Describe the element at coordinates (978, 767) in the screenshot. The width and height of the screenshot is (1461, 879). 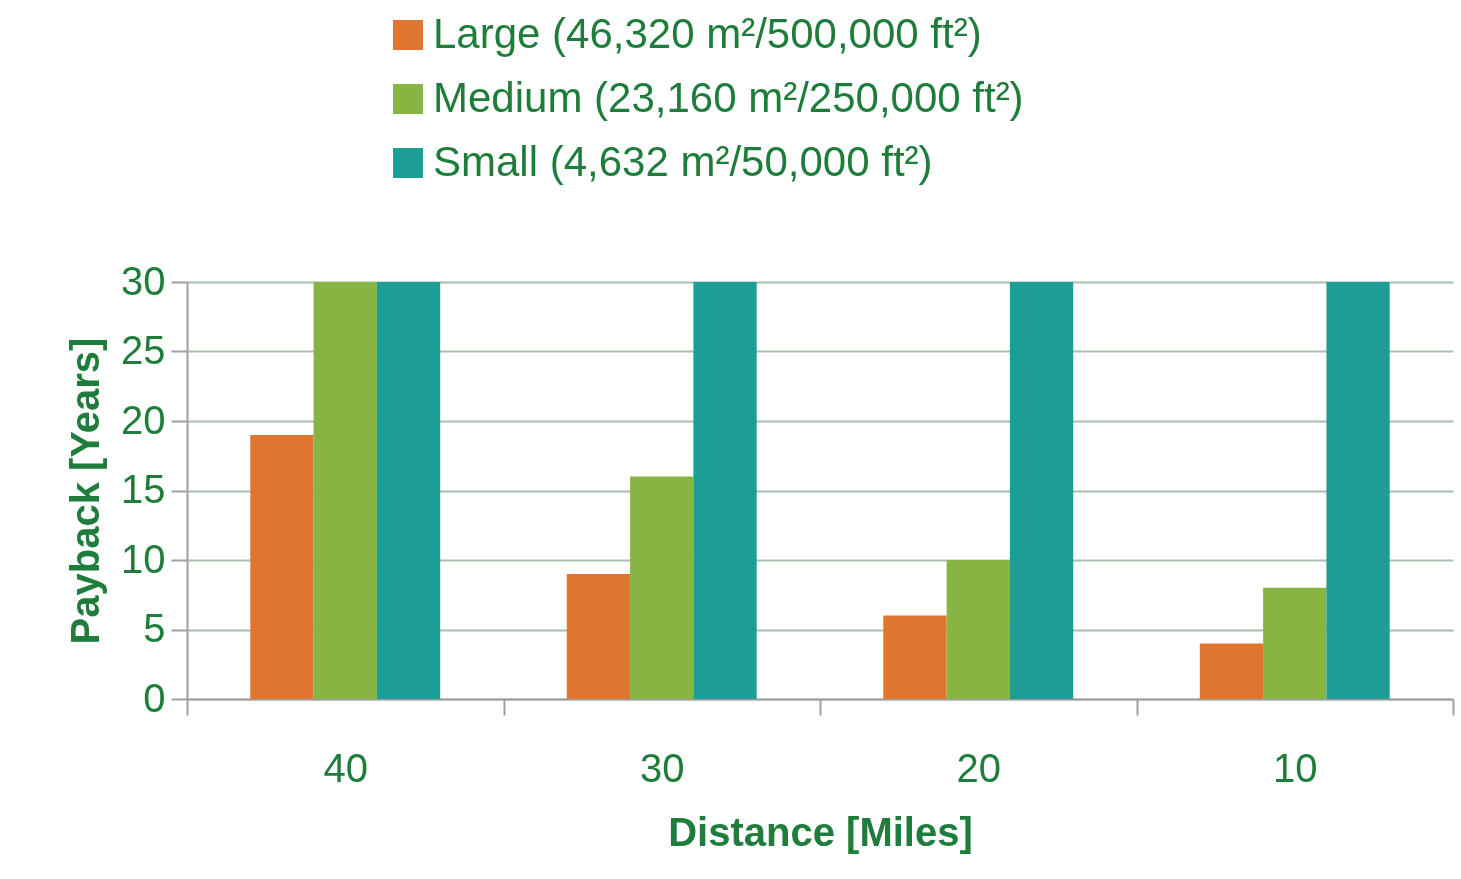
I see `x-tick-label: 20` at that location.